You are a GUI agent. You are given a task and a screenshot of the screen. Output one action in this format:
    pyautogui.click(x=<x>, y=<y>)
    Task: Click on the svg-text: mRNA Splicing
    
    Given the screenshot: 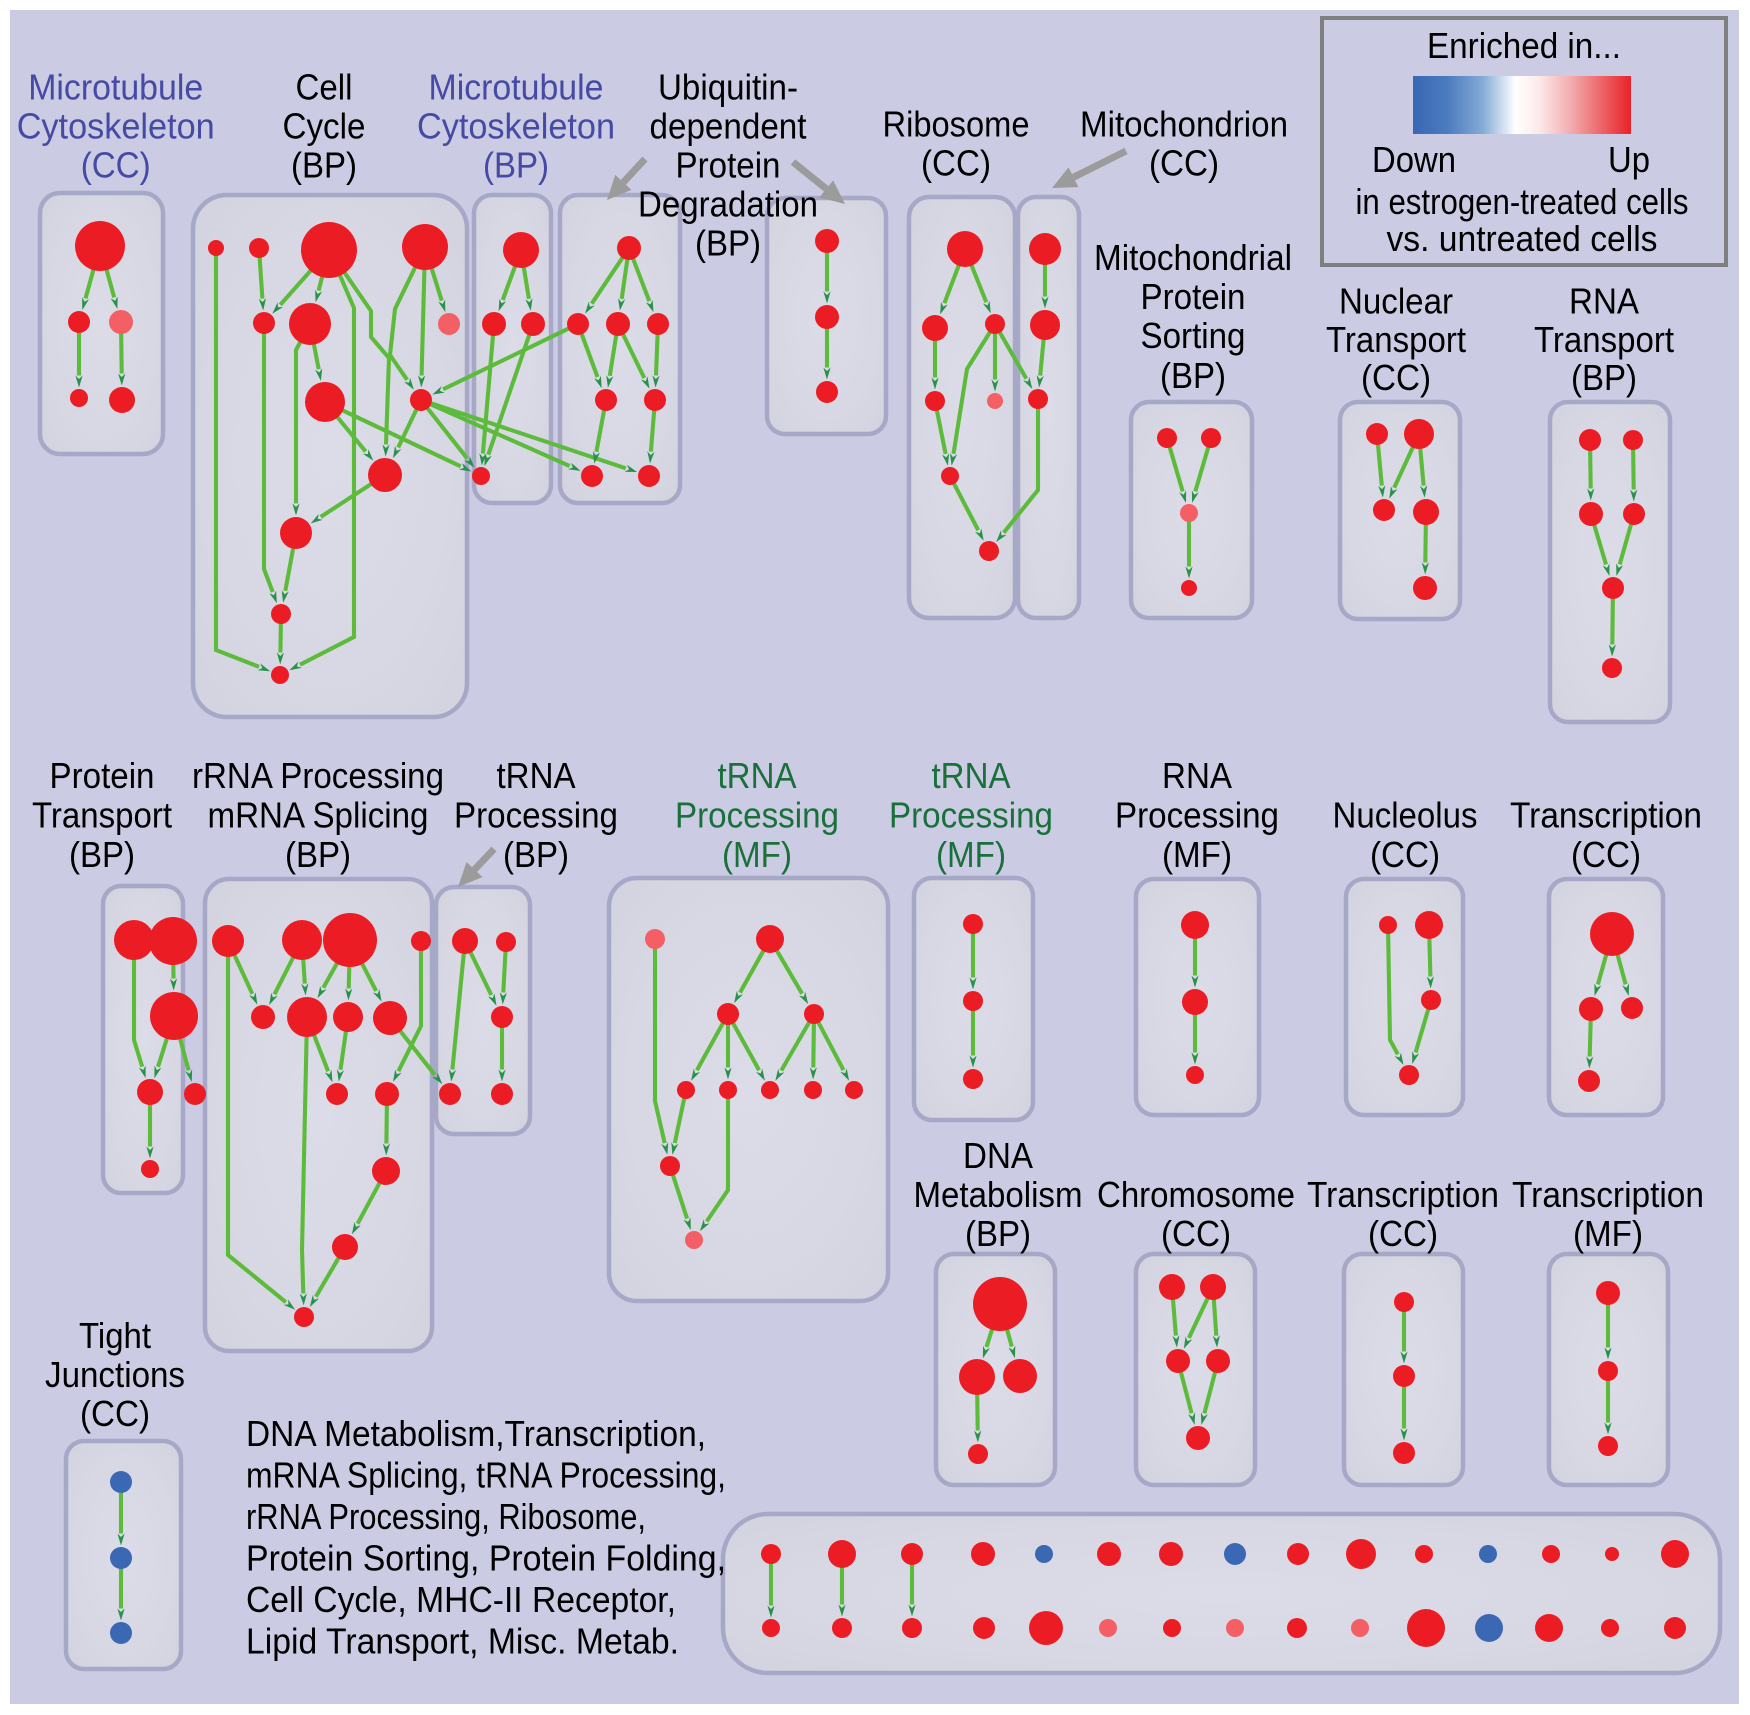 What is the action you would take?
    pyautogui.click(x=318, y=815)
    